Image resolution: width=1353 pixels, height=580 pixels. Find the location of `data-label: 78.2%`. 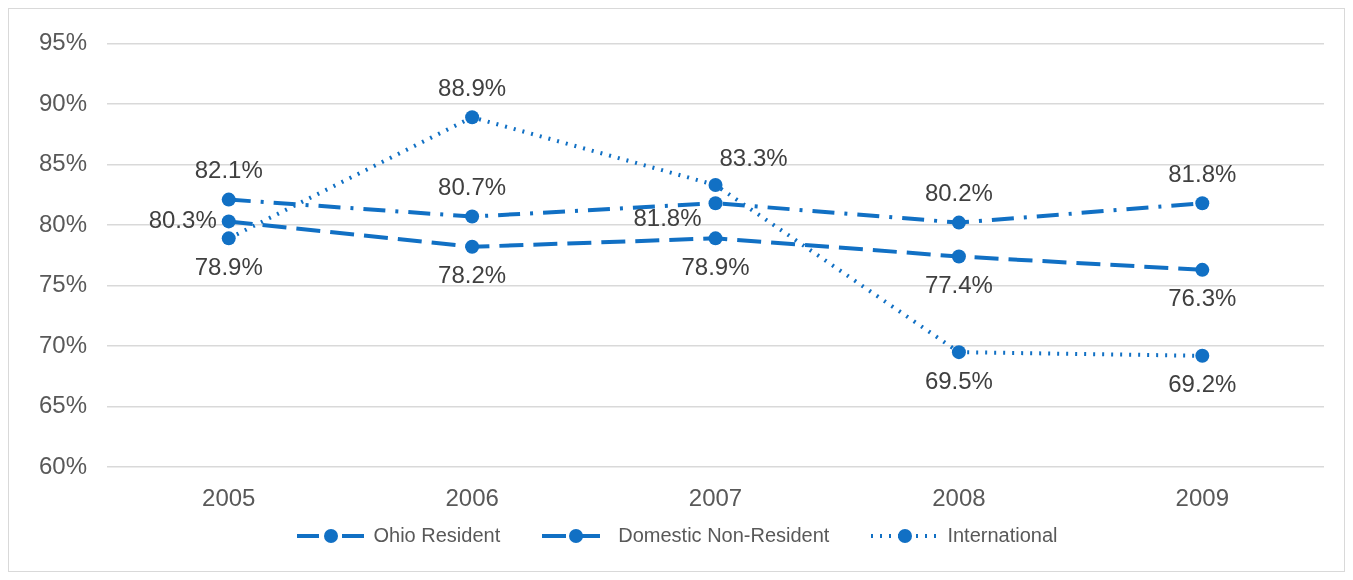

data-label: 78.2% is located at coordinates (472, 275).